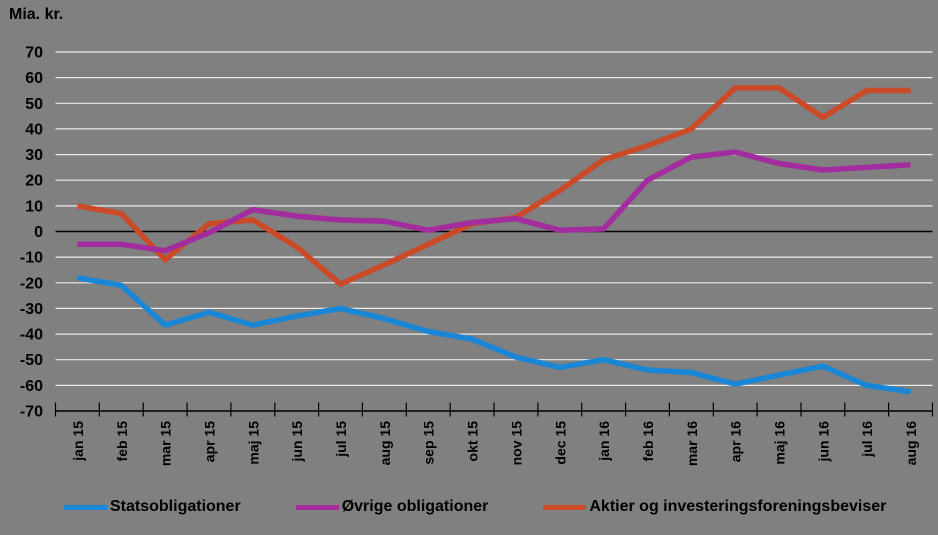 This screenshot has height=535, width=938. What do you see at coordinates (31, 360) in the screenshot?
I see `y-axis-tick-label: -50` at bounding box center [31, 360].